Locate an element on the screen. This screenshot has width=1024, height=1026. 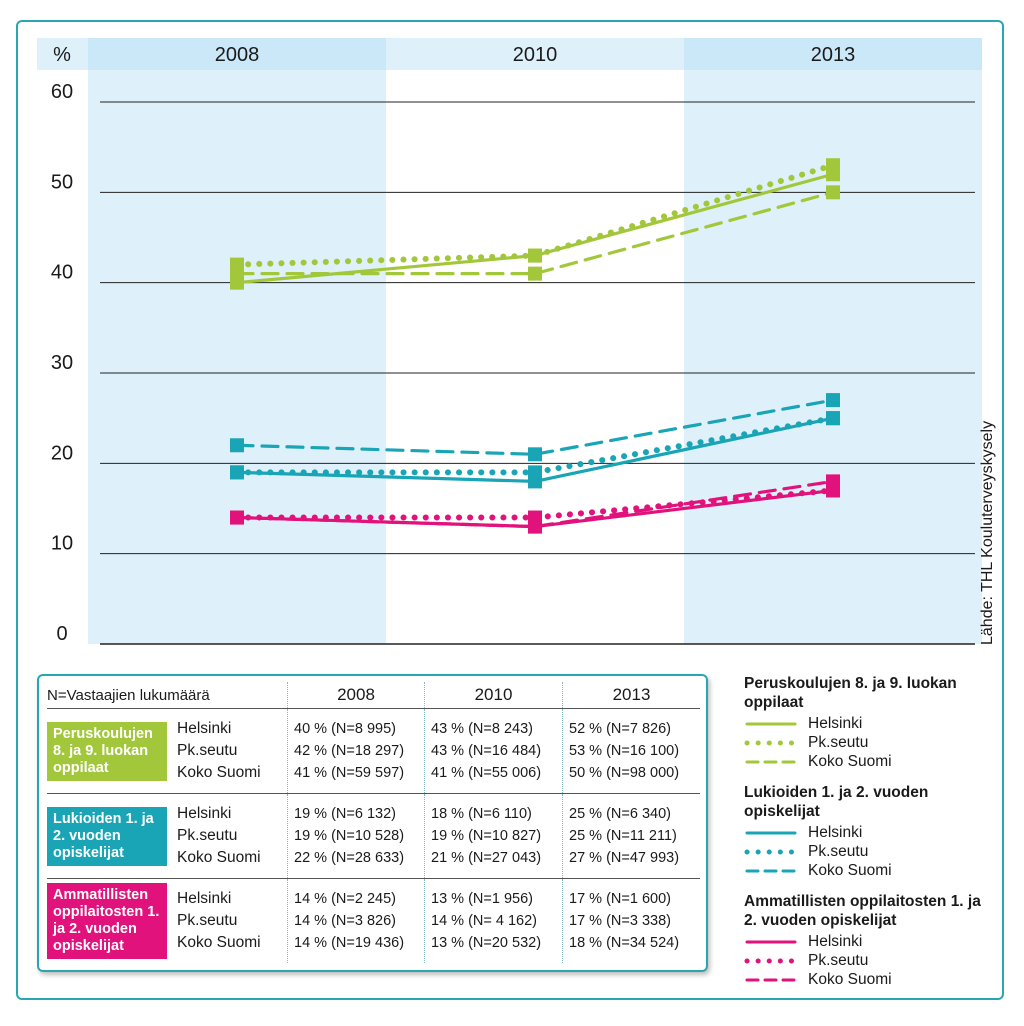
x-tick-label: 2010 is located at coordinates (535, 55).